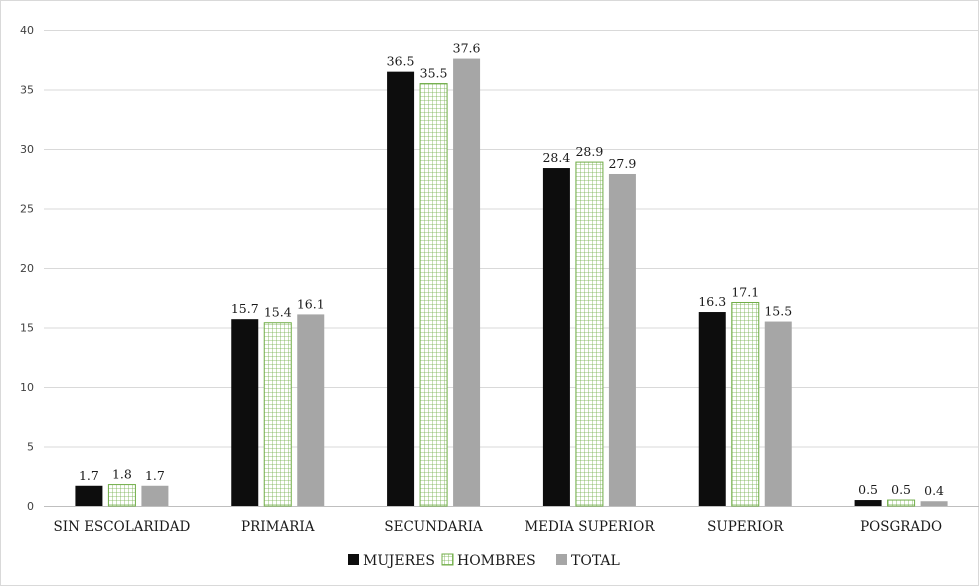  I want to click on bar-total-media-superior, so click(622, 340).